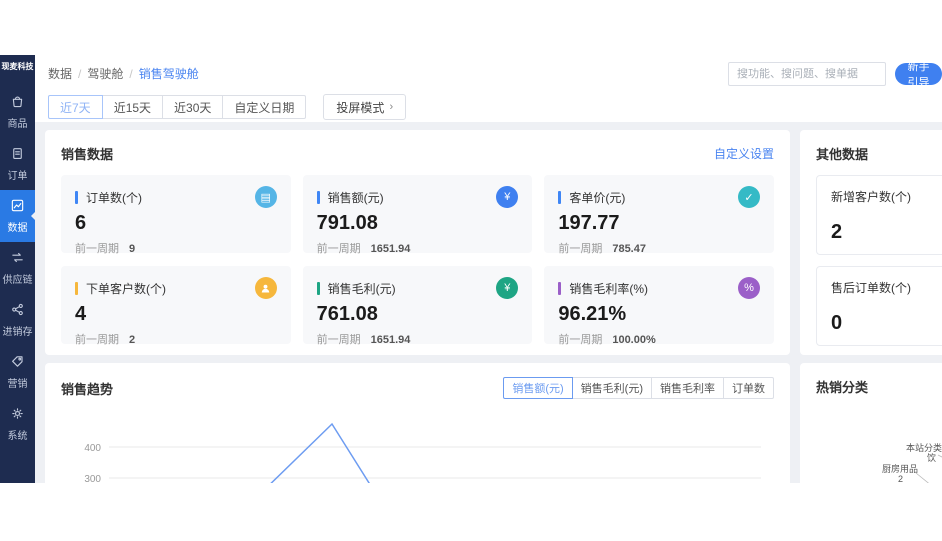 This screenshot has height=541, width=942. Describe the element at coordinates (17, 228) in the screenshot. I see `sidebar-item-label: 数据` at that location.